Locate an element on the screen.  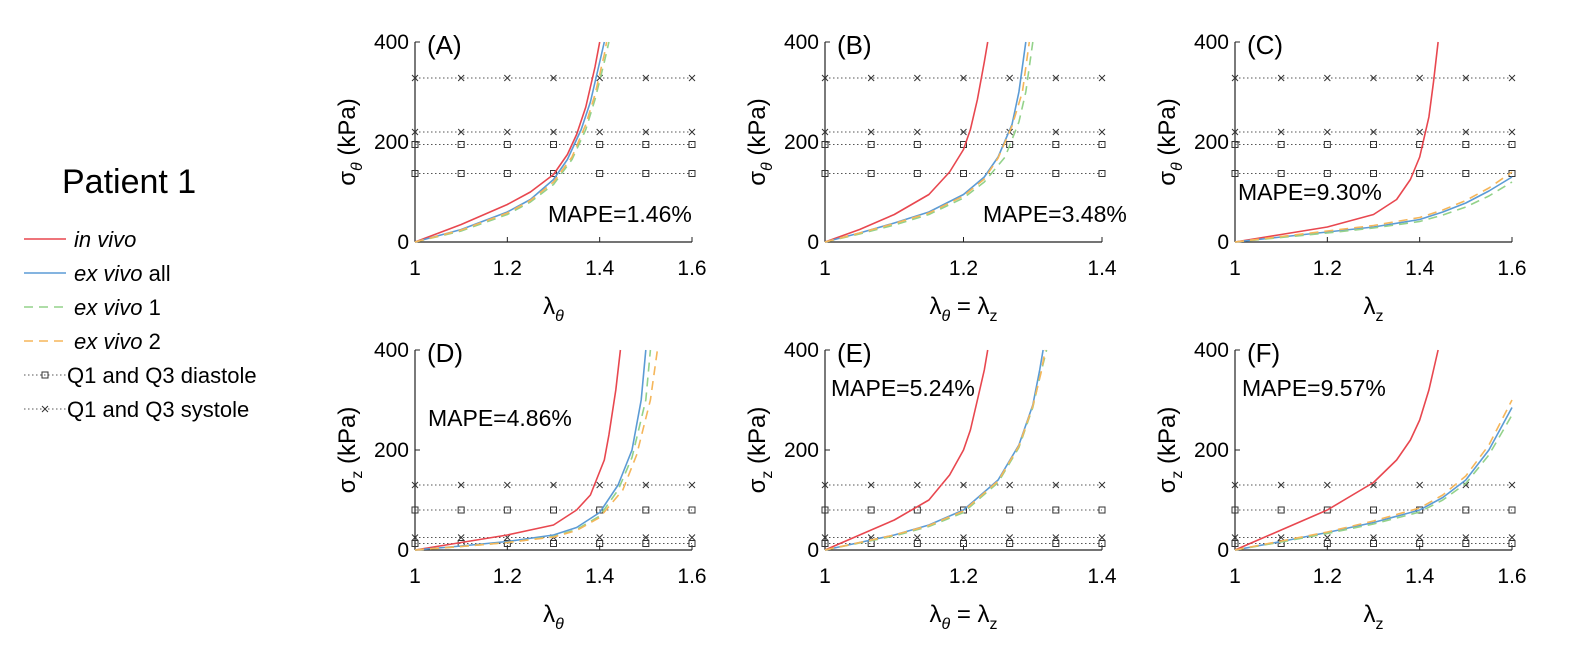
mape-annotation: MAPE=1.46% is located at coordinates (620, 214).